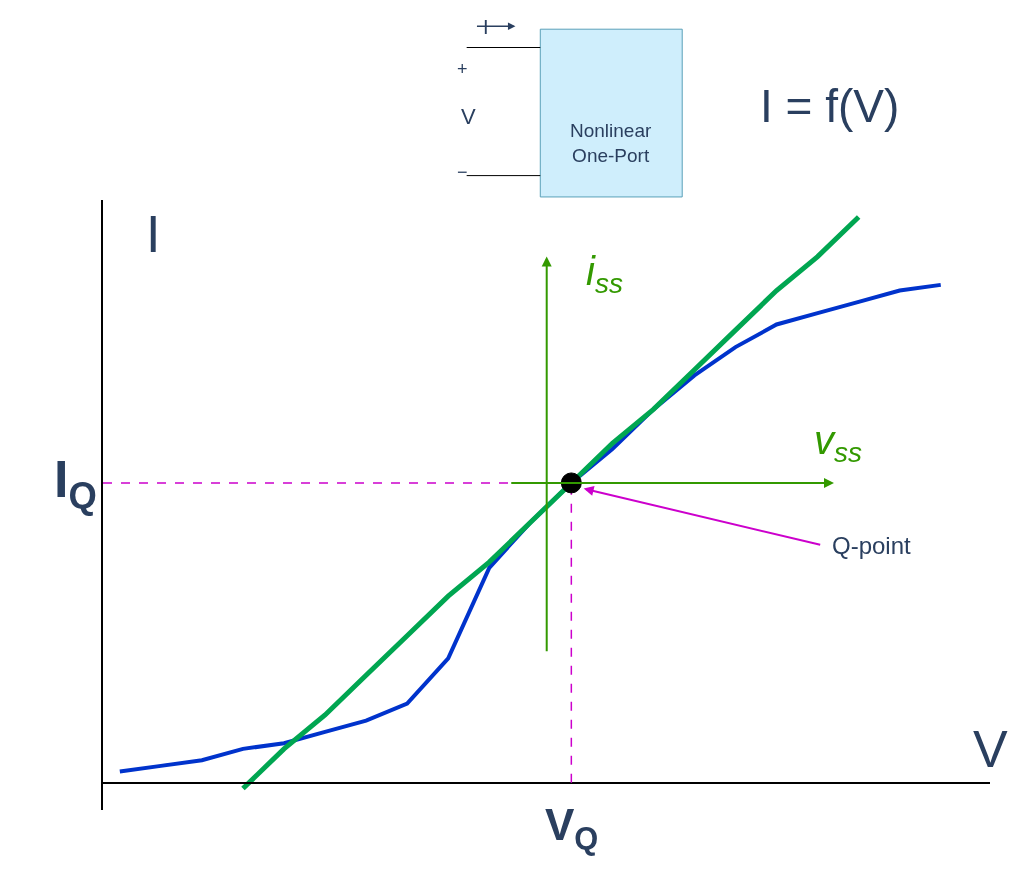 This screenshot has height=879, width=1036. What do you see at coordinates (604, 274) in the screenshot?
I see `annotation: i$_{ss}$` at bounding box center [604, 274].